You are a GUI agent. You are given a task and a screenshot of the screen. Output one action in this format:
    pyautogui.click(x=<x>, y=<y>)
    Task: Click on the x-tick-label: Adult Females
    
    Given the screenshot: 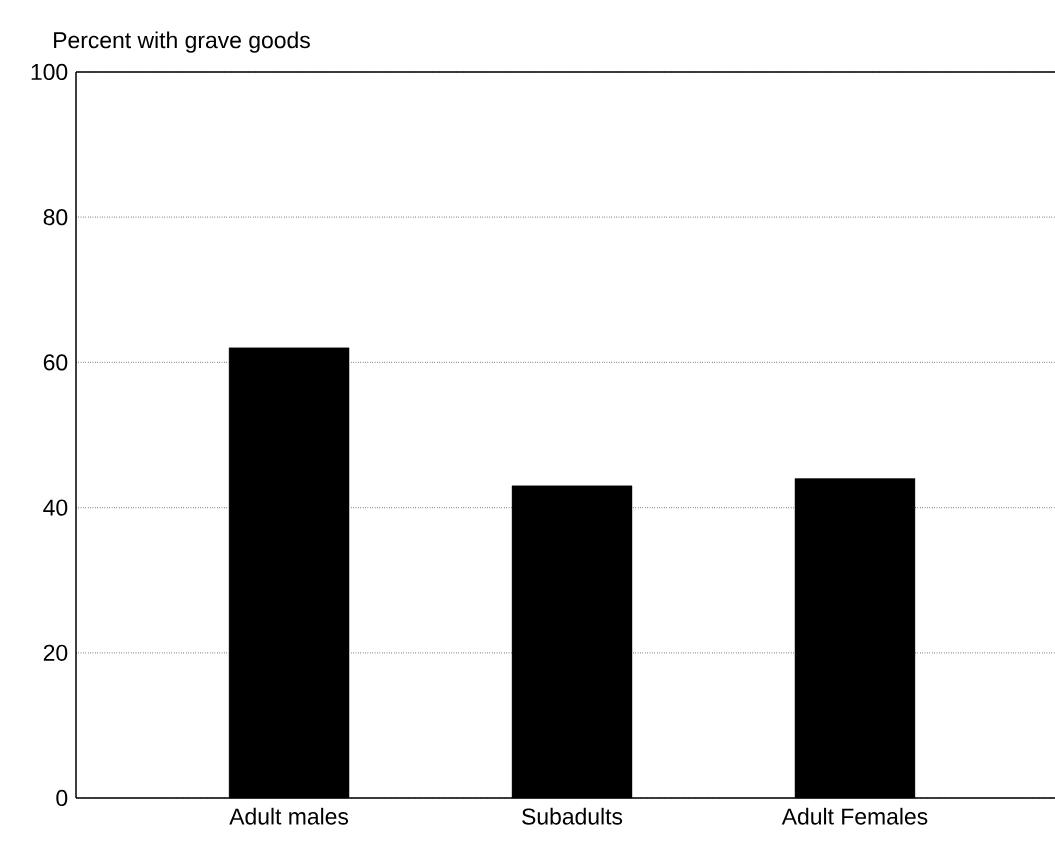 What is the action you would take?
    pyautogui.click(x=854, y=816)
    